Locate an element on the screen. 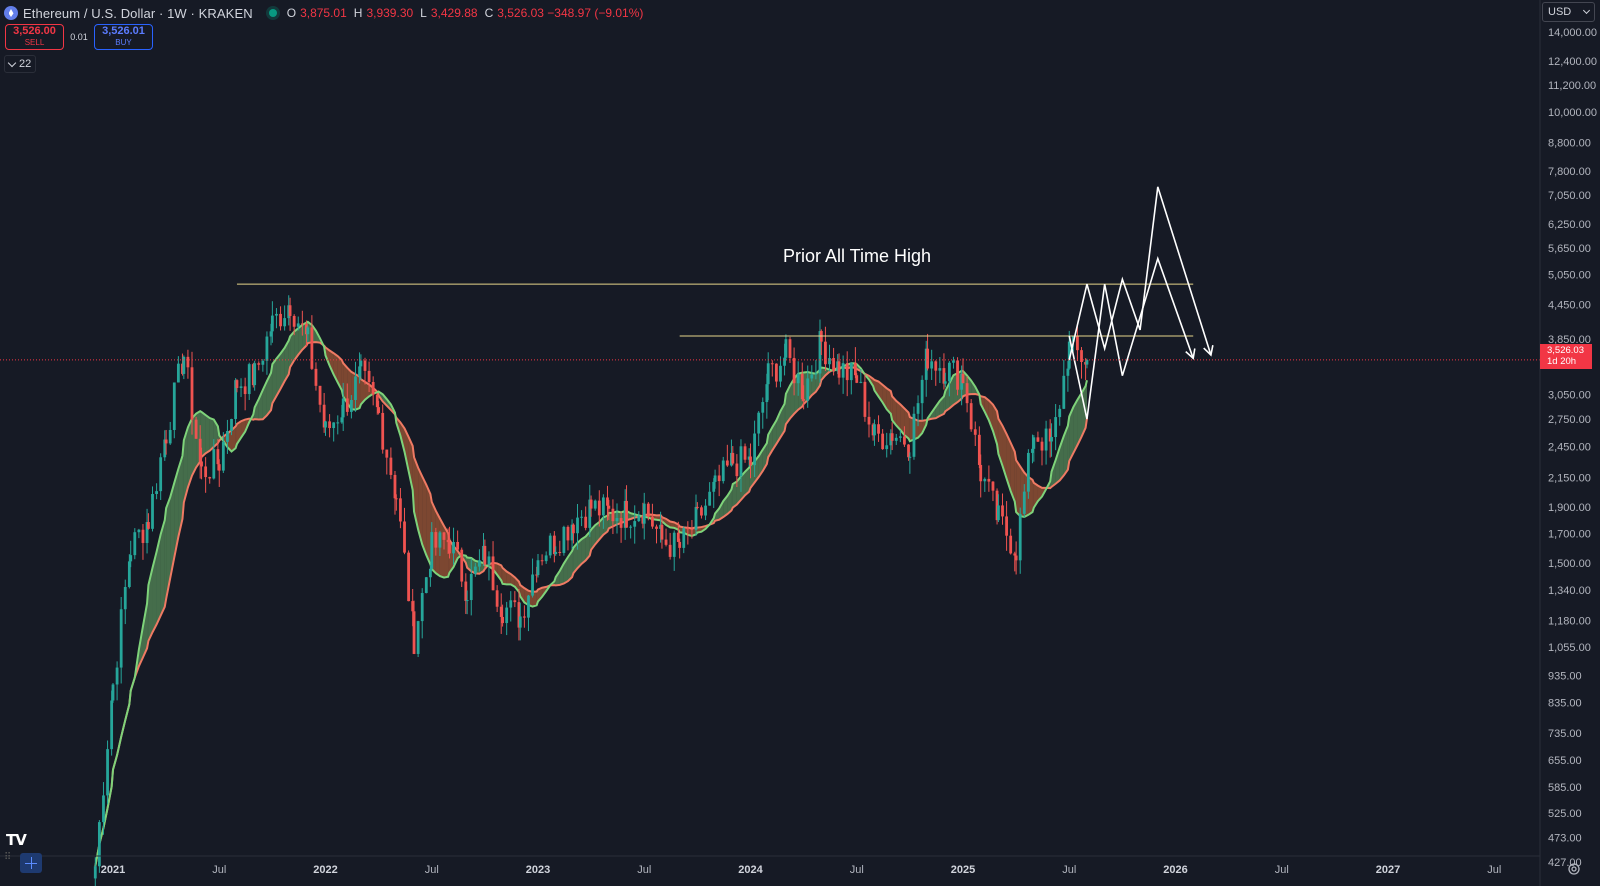  y-tick-label: 525.00 is located at coordinates (1565, 814).